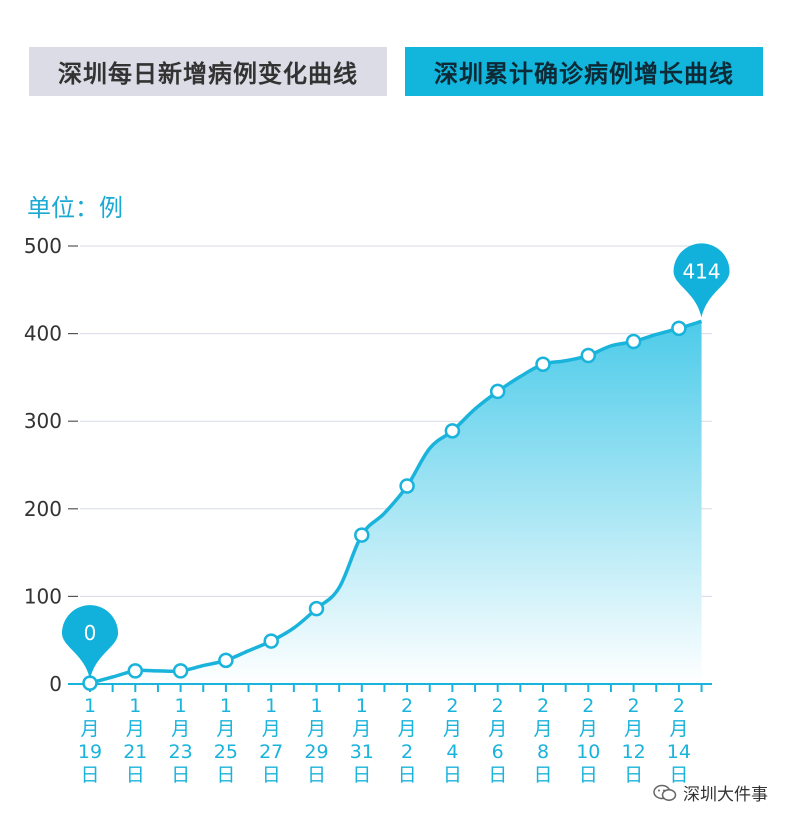 This screenshot has width=792, height=827. Describe the element at coordinates (43, 509) in the screenshot. I see `y-tick-label: 200` at that location.